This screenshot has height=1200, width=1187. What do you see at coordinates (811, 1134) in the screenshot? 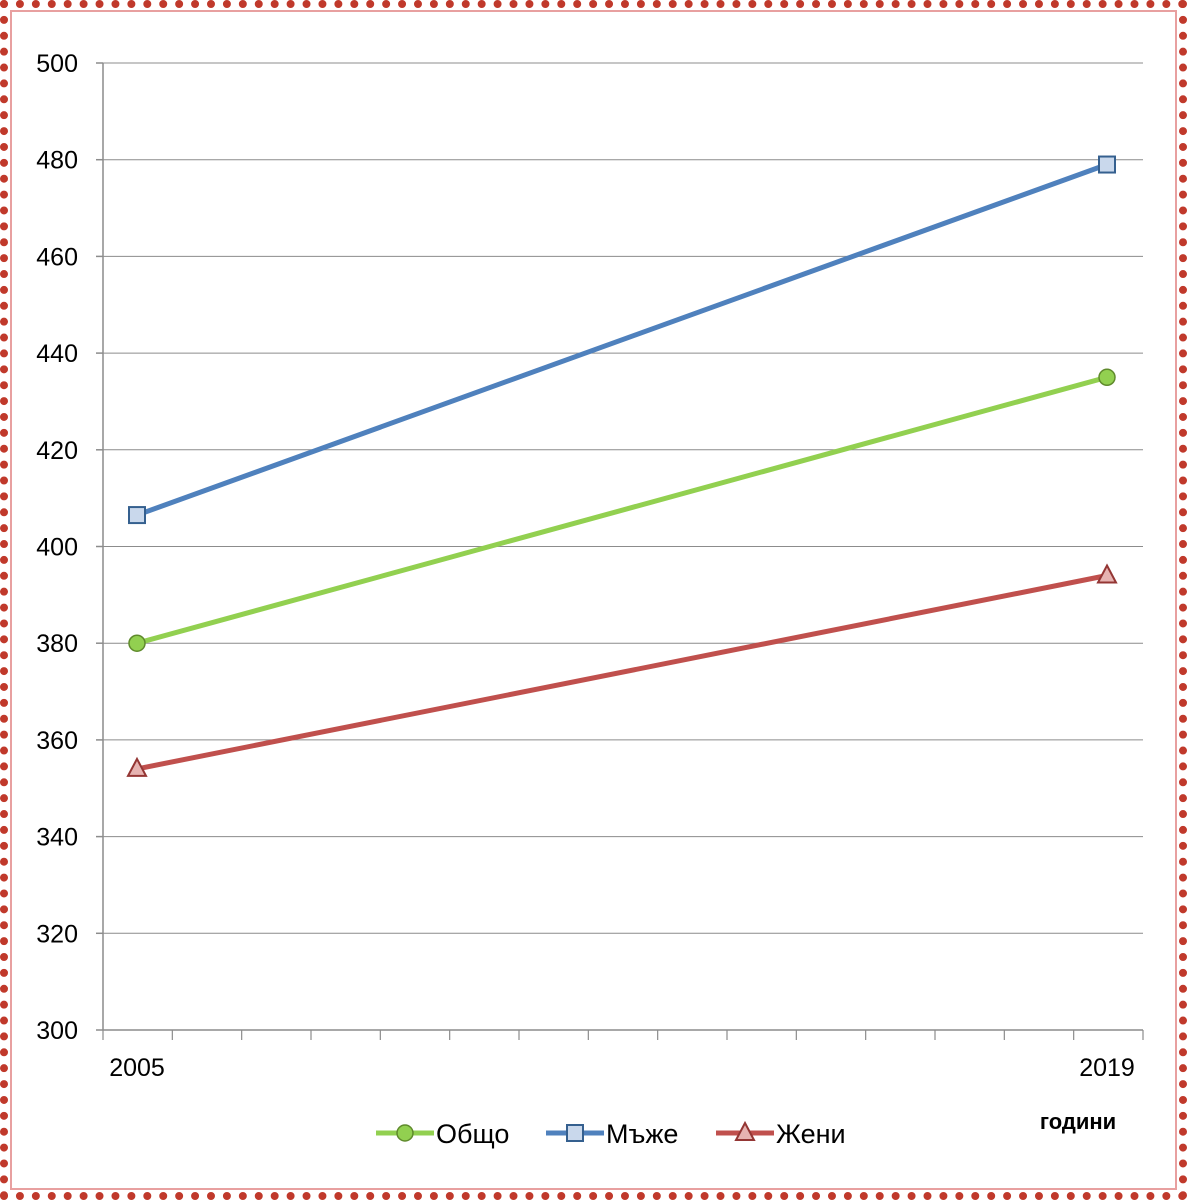
I see `legend-label-2: Жени` at bounding box center [811, 1134].